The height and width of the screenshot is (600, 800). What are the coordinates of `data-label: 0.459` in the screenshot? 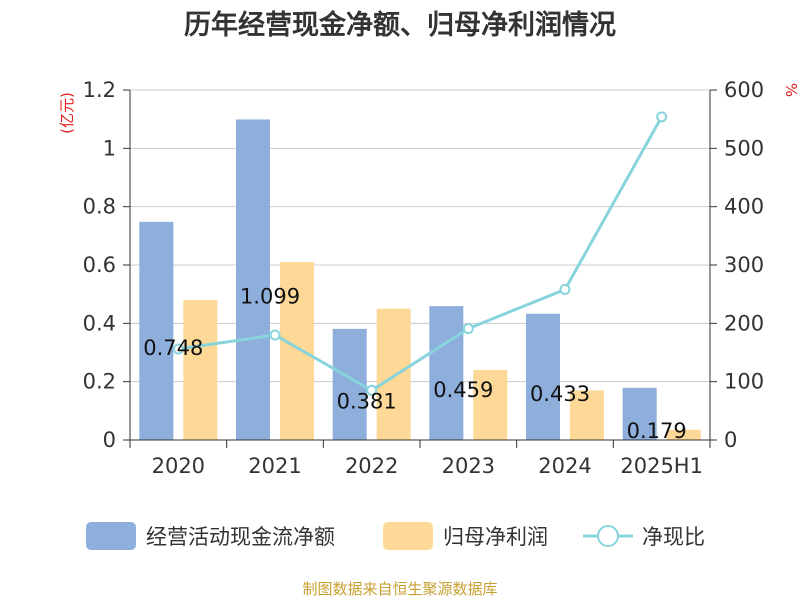 It's located at (463, 390).